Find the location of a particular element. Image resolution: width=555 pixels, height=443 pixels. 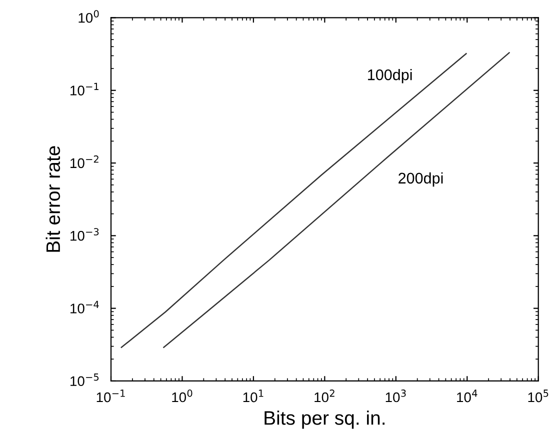

x-tick-label: 10$^{3}$ is located at coordinates (396, 396).